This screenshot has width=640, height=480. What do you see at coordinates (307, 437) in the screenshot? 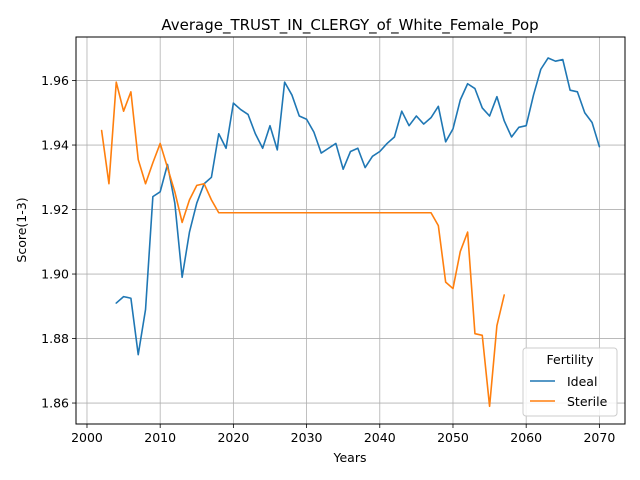
I see `x-tick-label: 2030` at bounding box center [307, 437].